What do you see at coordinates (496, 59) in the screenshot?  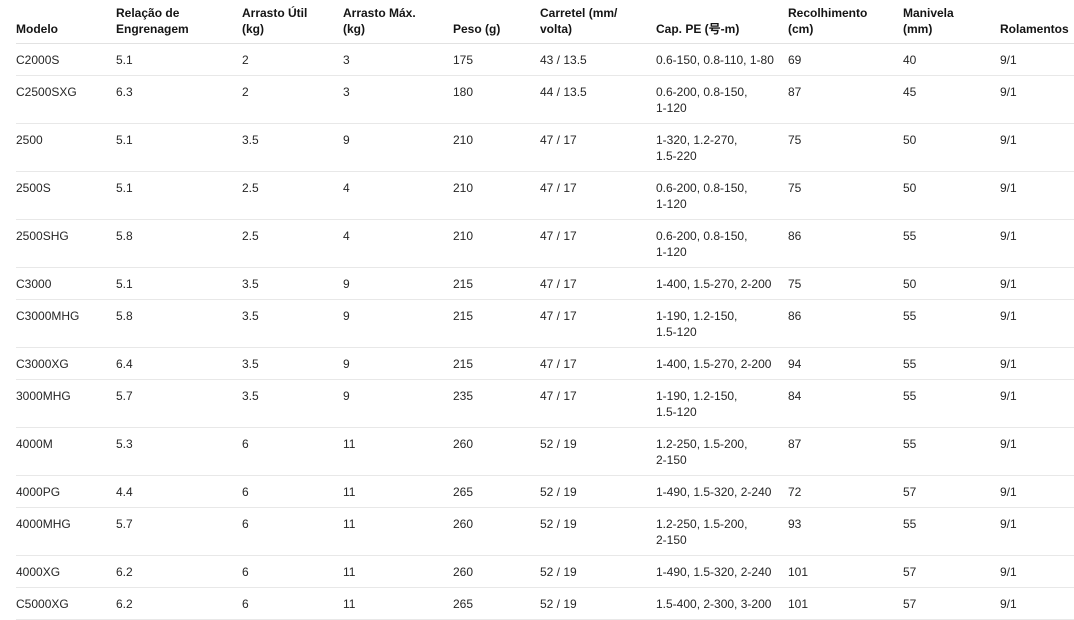 I see `cell-peso: 175` at bounding box center [496, 59].